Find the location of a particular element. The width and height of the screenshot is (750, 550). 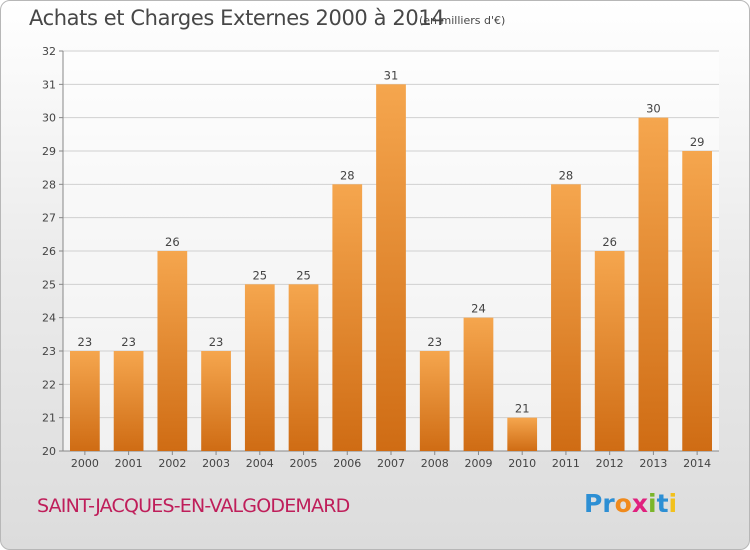

bar-value-label: 31 is located at coordinates (391, 75).